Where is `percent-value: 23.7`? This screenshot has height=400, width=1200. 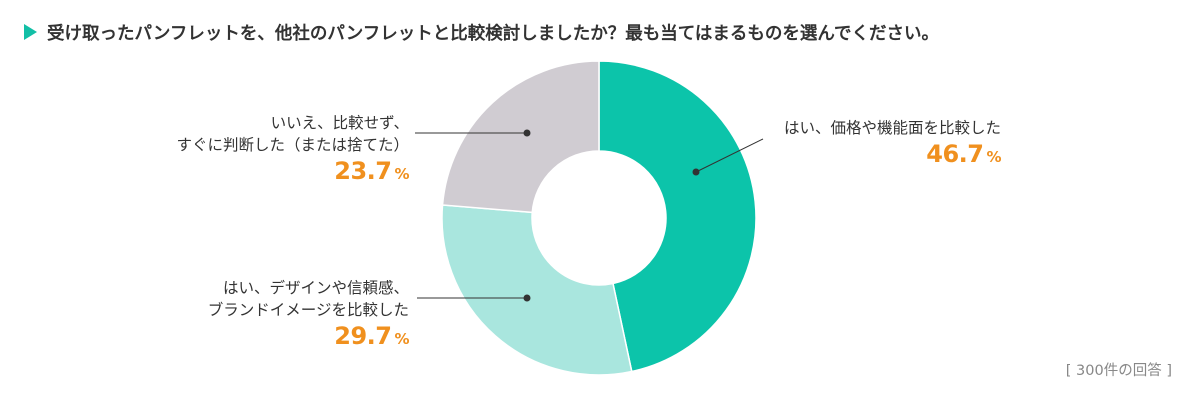 percent-value: 23.7 is located at coordinates (363, 171).